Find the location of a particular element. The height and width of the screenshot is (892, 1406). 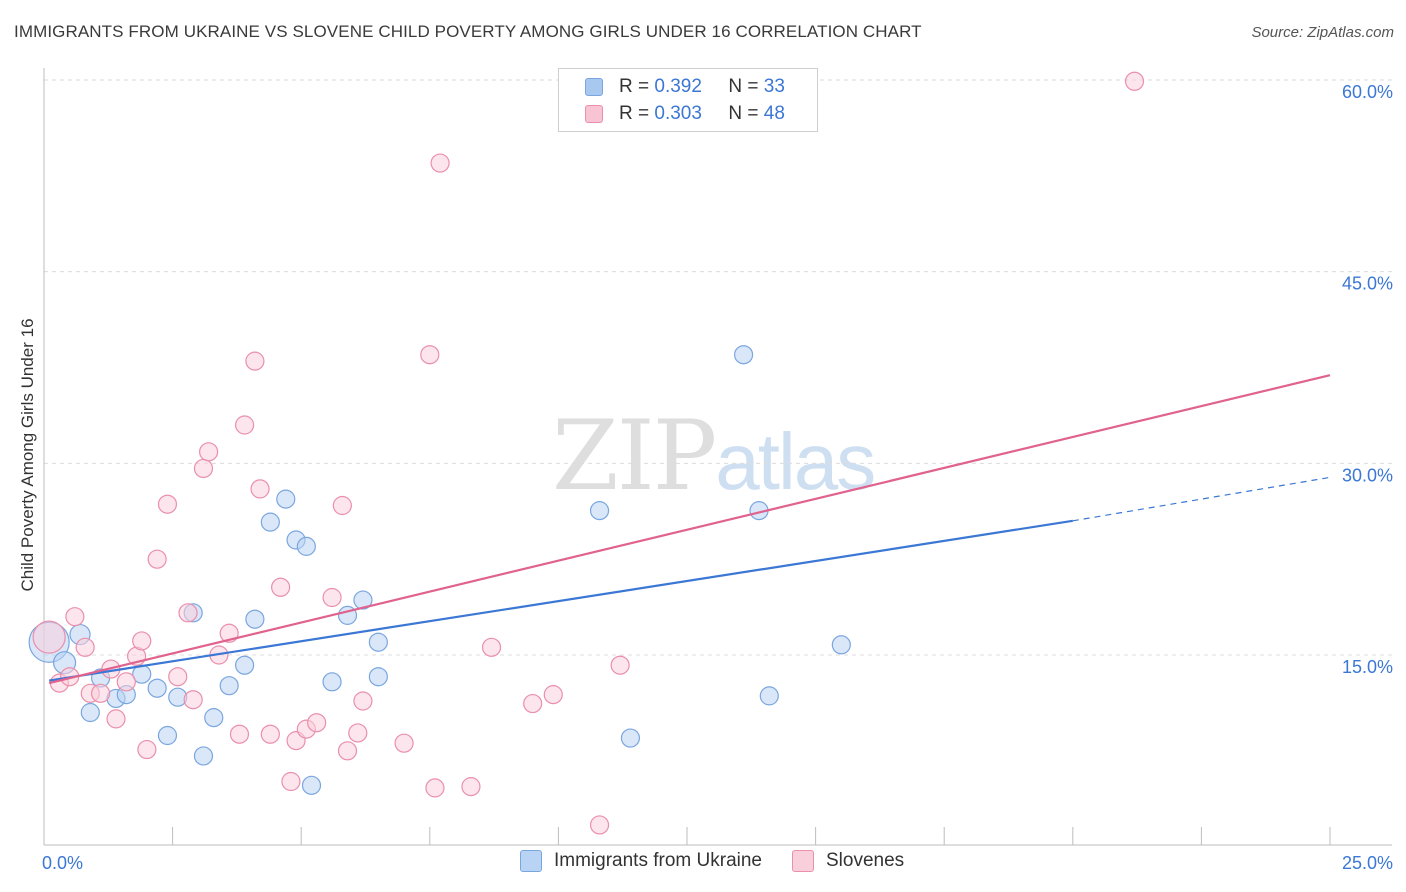

legend-item-slovenes: Slovenes is located at coordinates (848, 861).